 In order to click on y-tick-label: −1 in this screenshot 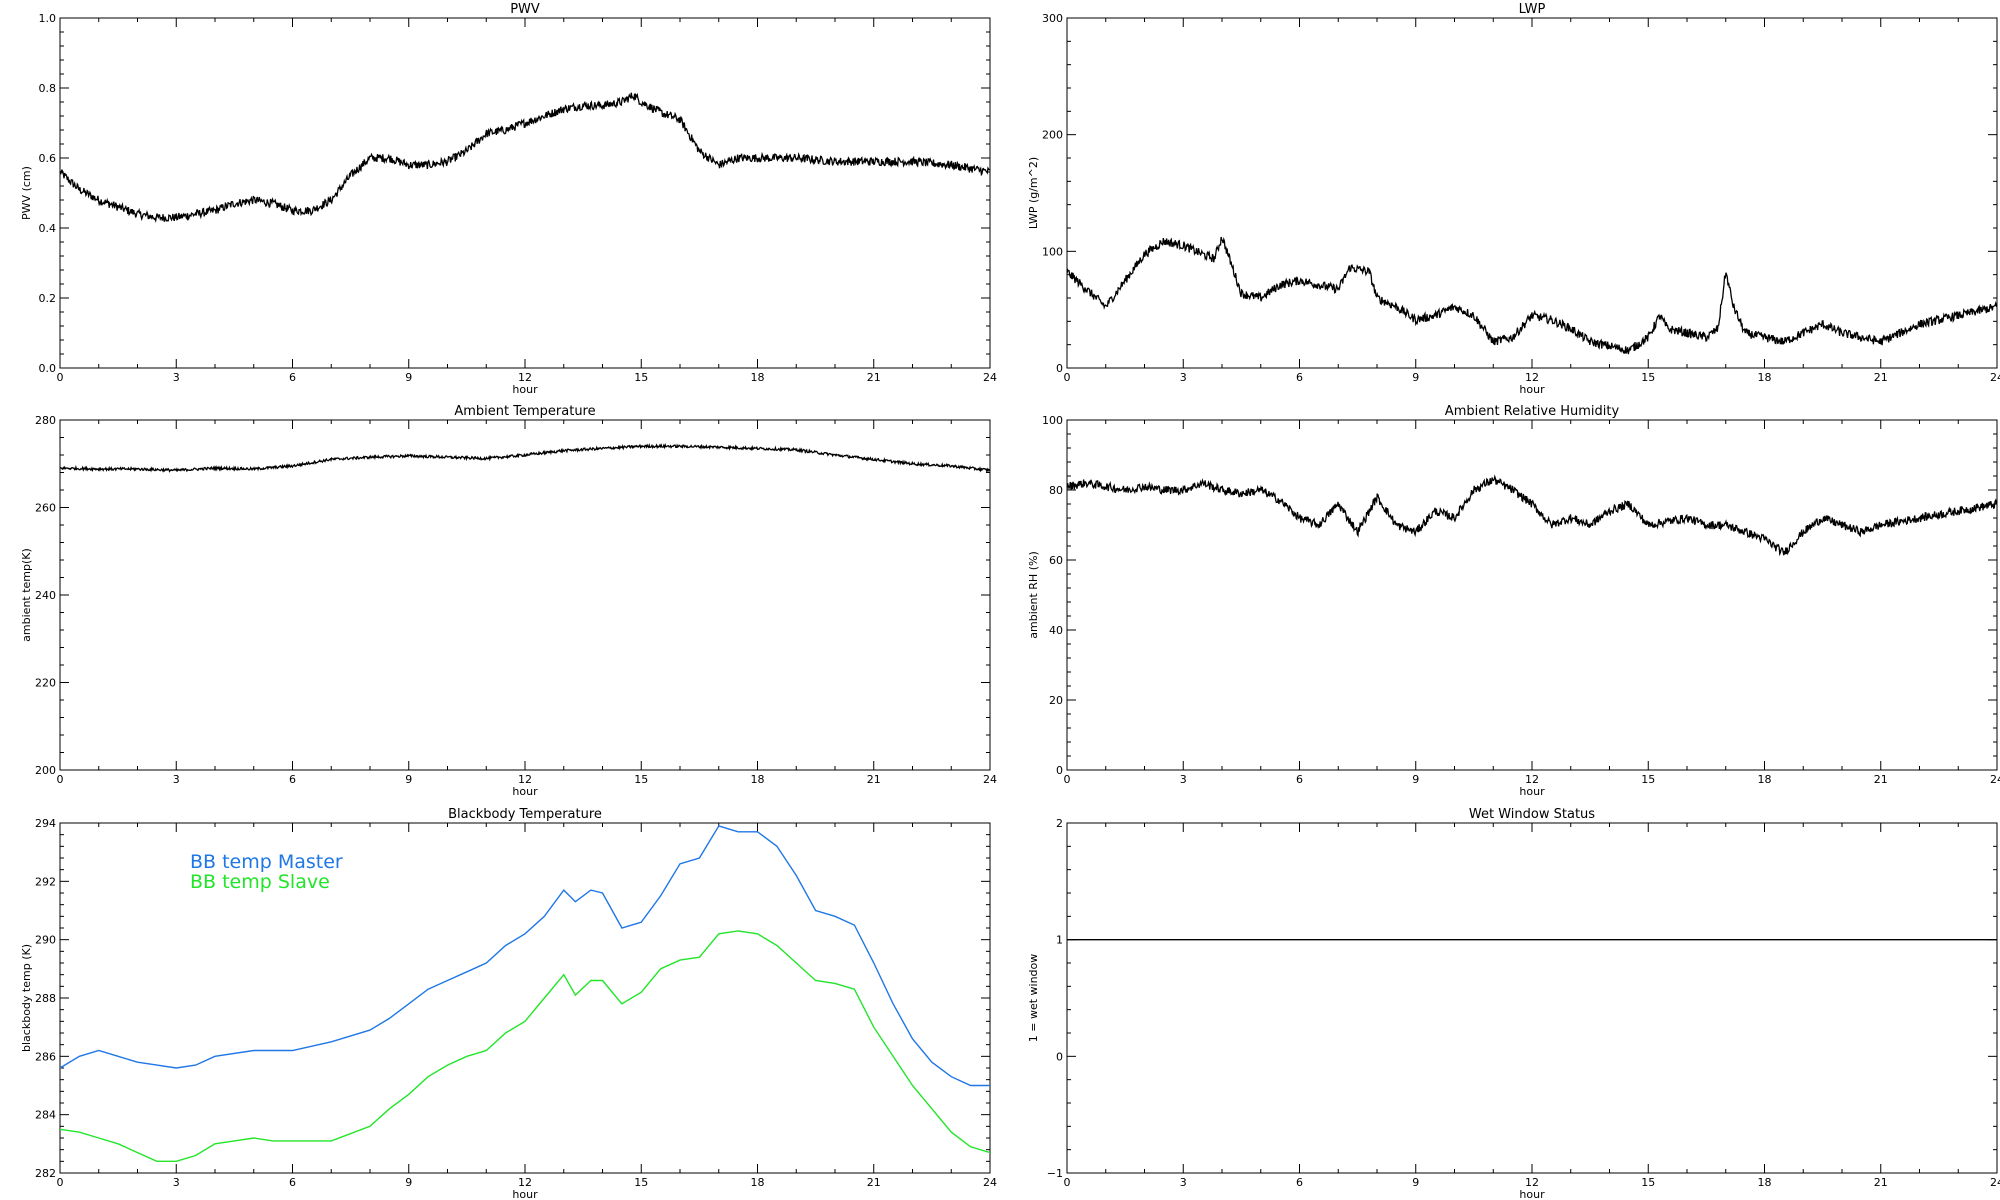, I will do `click(1055, 1173)`.